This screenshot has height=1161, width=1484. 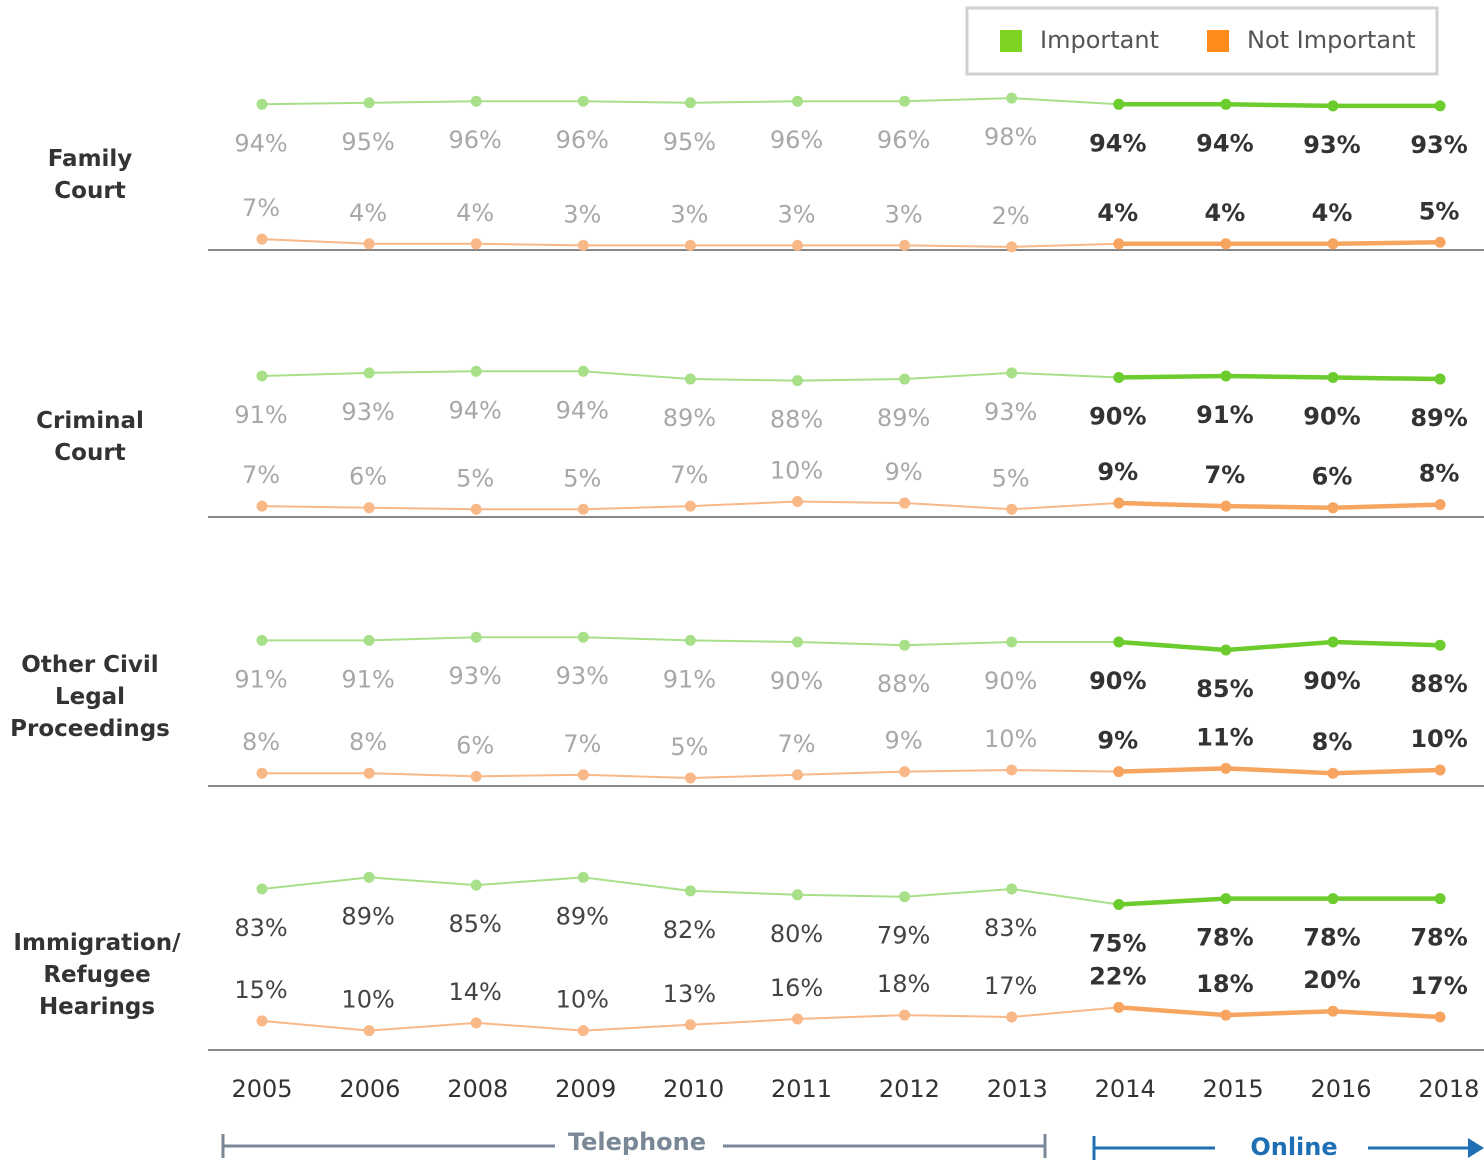 I want to click on value-label: 88%, so click(x=903, y=684).